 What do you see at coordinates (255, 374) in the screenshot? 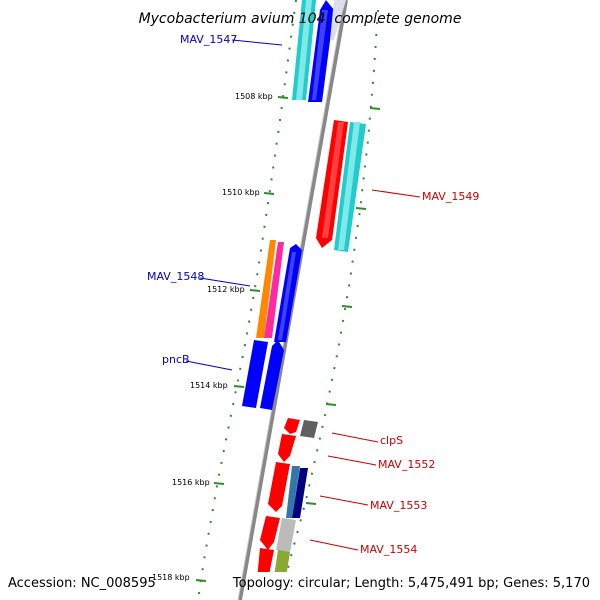
I see `gene-pncB-a` at bounding box center [255, 374].